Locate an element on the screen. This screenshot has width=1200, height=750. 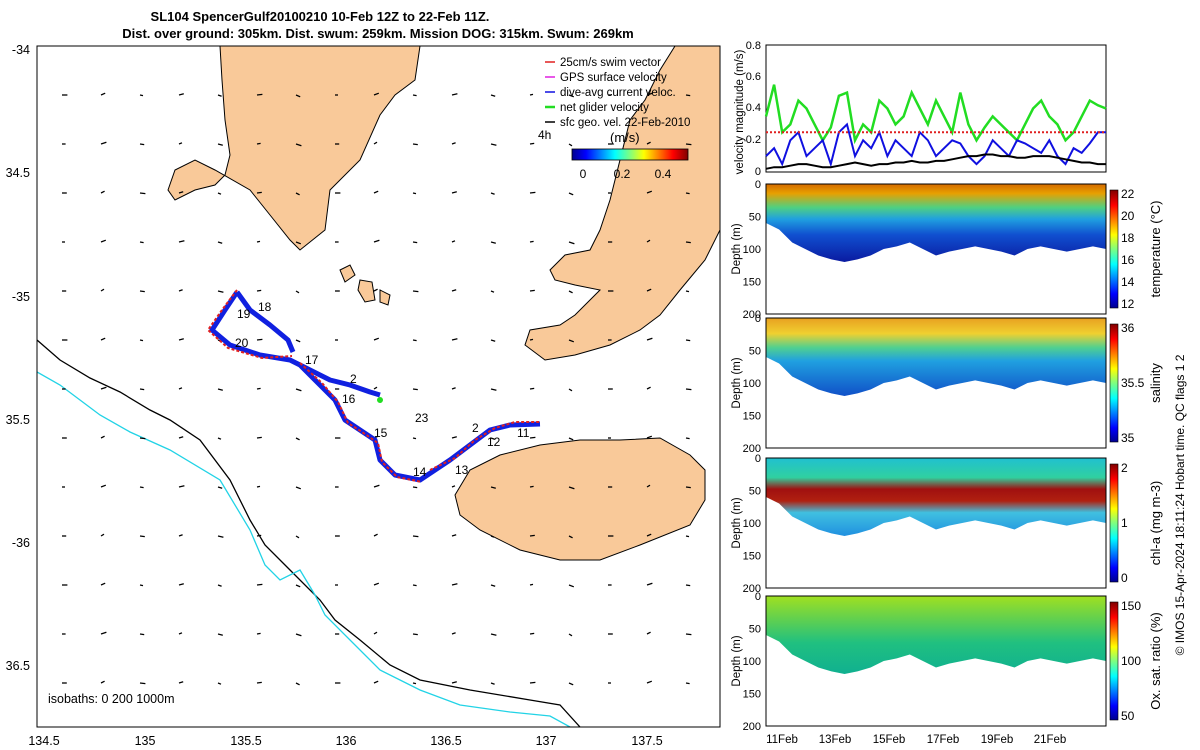
colorbar-tick: 50 is located at coordinates (1128, 716).